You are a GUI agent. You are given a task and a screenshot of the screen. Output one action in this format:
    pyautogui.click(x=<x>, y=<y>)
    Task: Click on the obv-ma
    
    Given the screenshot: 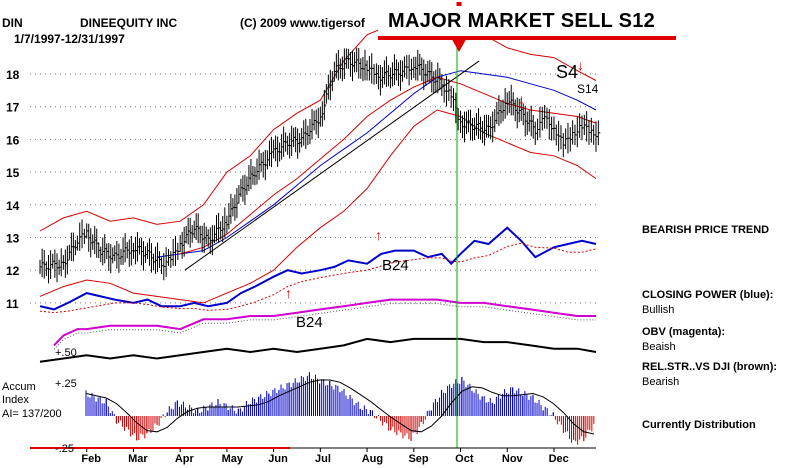 What is the action you would take?
    pyautogui.click(x=324, y=326)
    